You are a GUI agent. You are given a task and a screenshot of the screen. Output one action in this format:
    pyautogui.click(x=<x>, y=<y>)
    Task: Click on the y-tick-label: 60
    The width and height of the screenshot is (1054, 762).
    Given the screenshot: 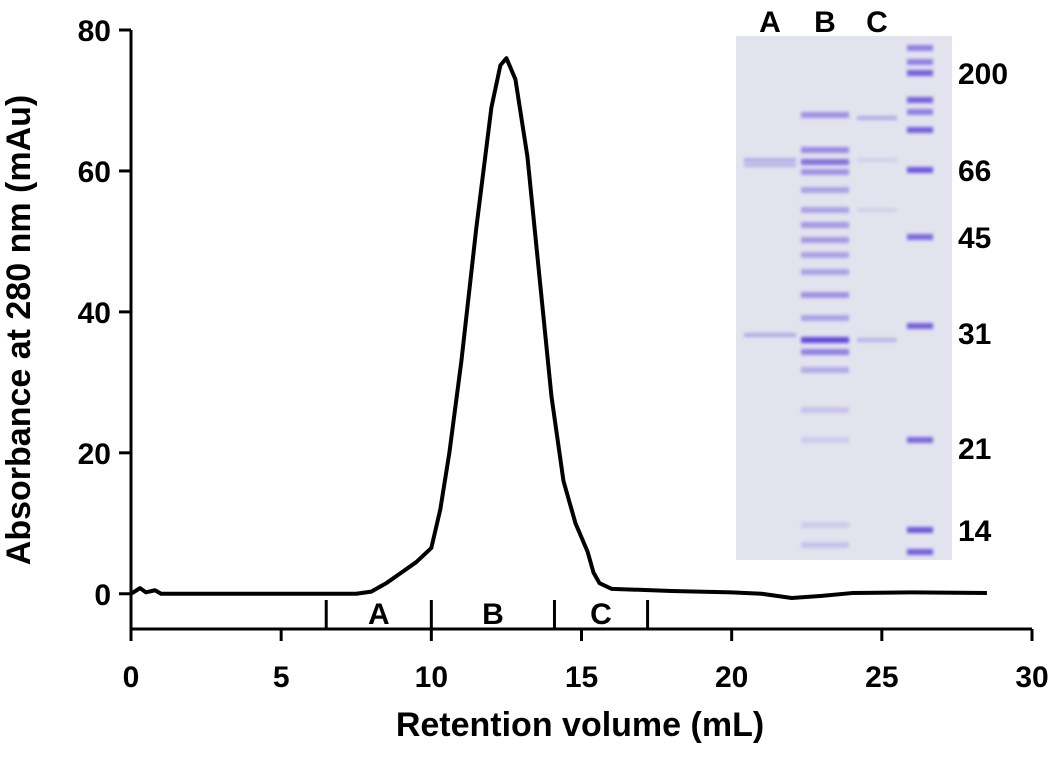 What is the action you would take?
    pyautogui.click(x=94, y=172)
    